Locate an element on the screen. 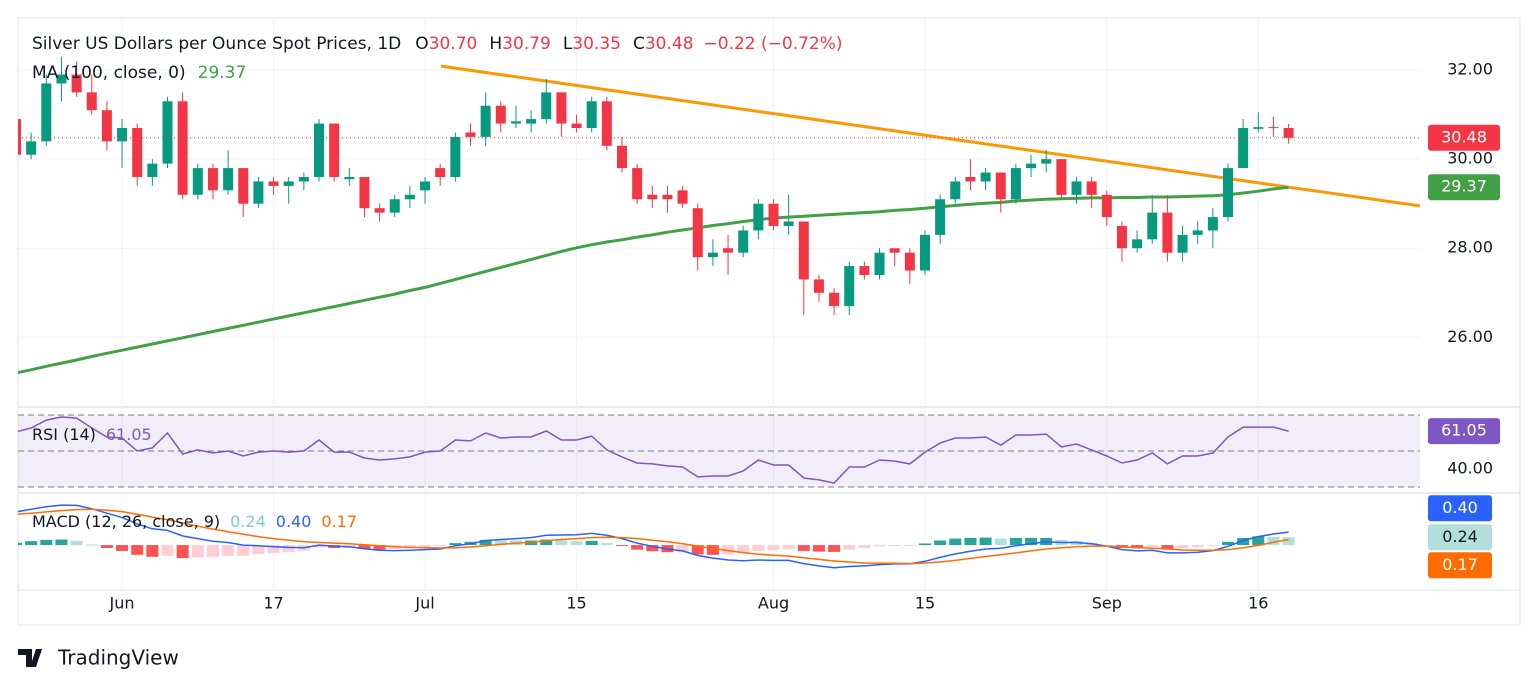 The image size is (1536, 688). last-price-box is located at coordinates (1464, 137).